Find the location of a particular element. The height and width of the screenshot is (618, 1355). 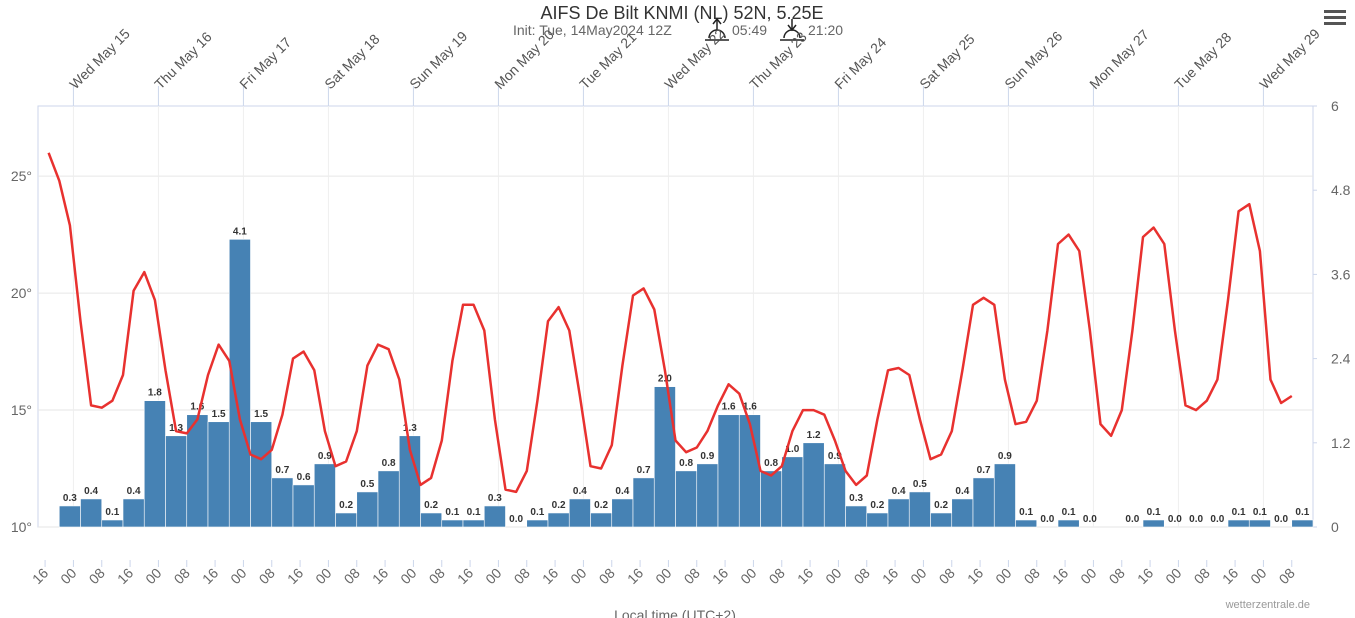

bar-value-label: 1.6 is located at coordinates (750, 407).